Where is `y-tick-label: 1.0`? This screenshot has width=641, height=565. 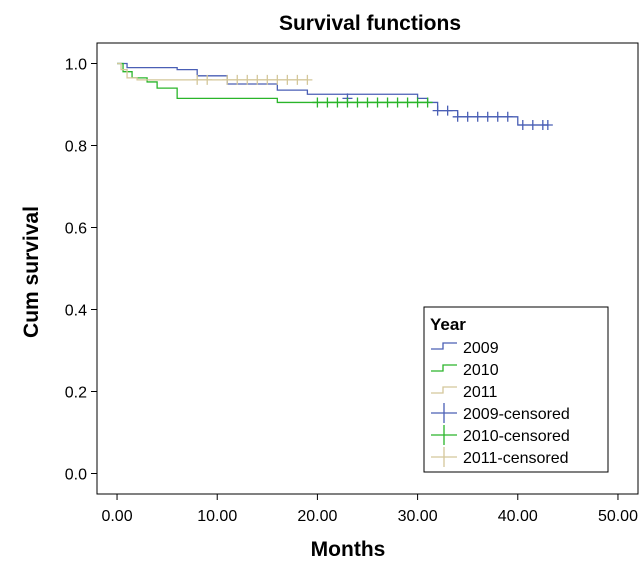
y-tick-label: 1.0 is located at coordinates (76, 65).